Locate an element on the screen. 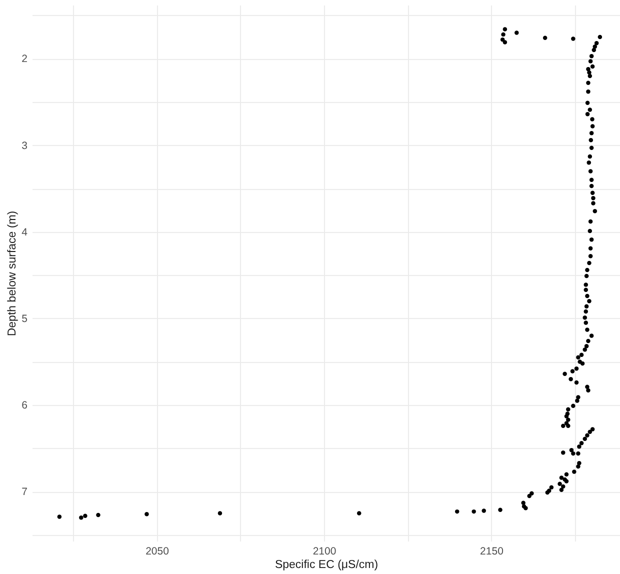 The width and height of the screenshot is (620, 574). y-axis-title: Depth below surface (m) is located at coordinates (12, 273).